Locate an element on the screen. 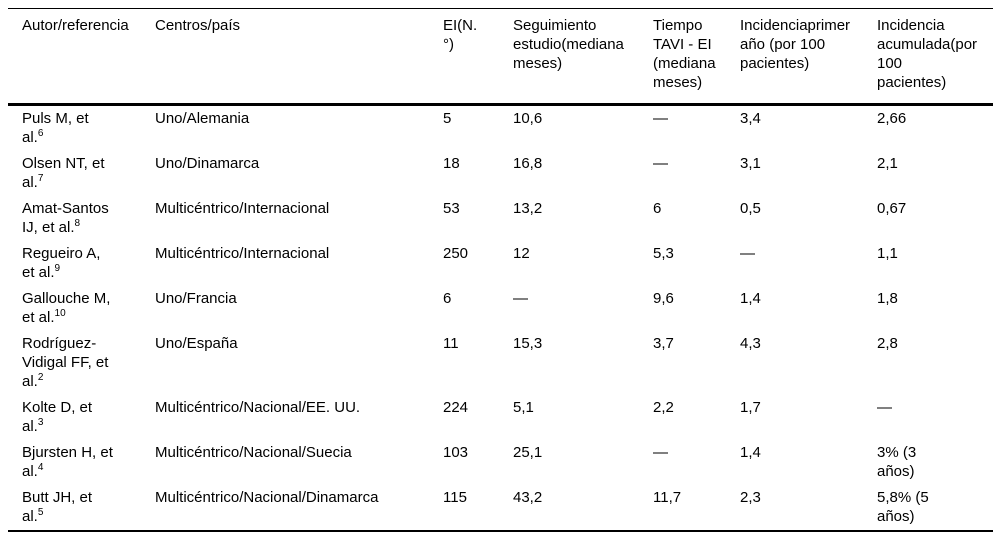  cell-ei: 11 is located at coordinates (451, 343).